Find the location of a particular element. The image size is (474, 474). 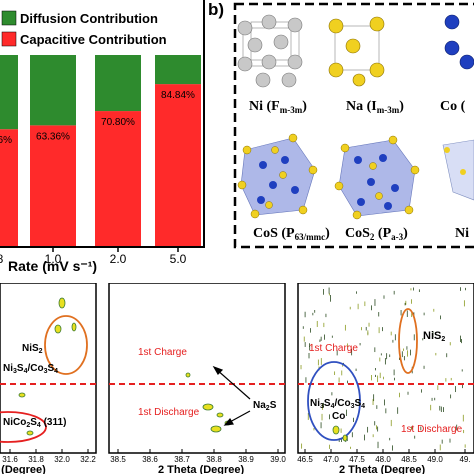

cos2-structure-icon is located at coordinates (377, 177).